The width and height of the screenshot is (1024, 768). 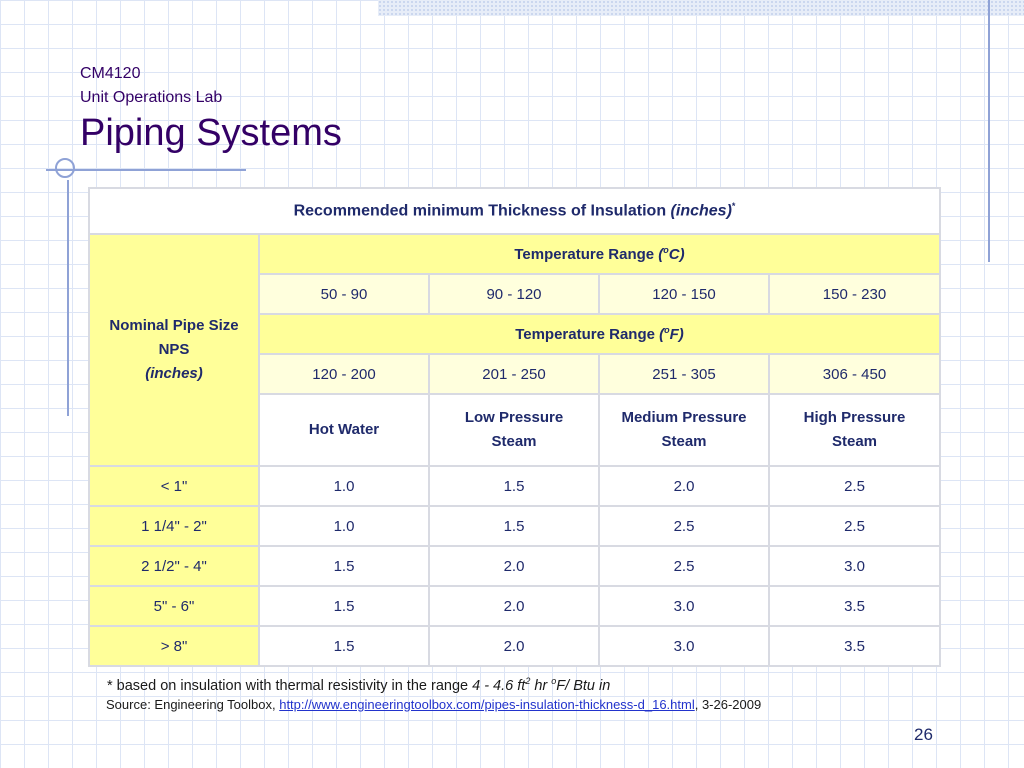 What do you see at coordinates (733, 206) in the screenshot?
I see `table-heading-mark: *` at bounding box center [733, 206].